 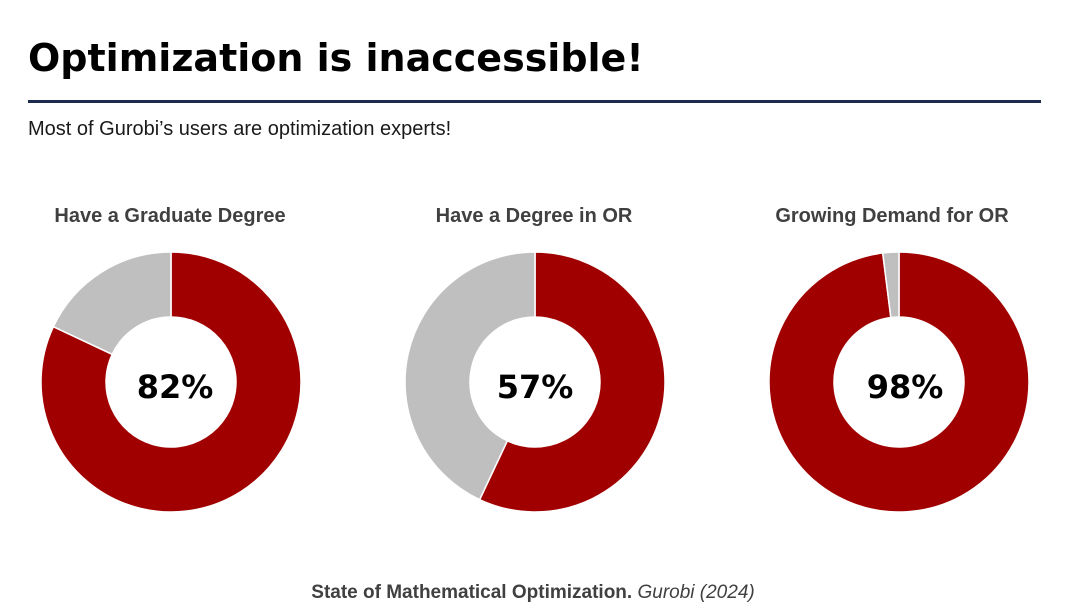 I want to click on donut-svg: 82%, so click(x=171, y=382).